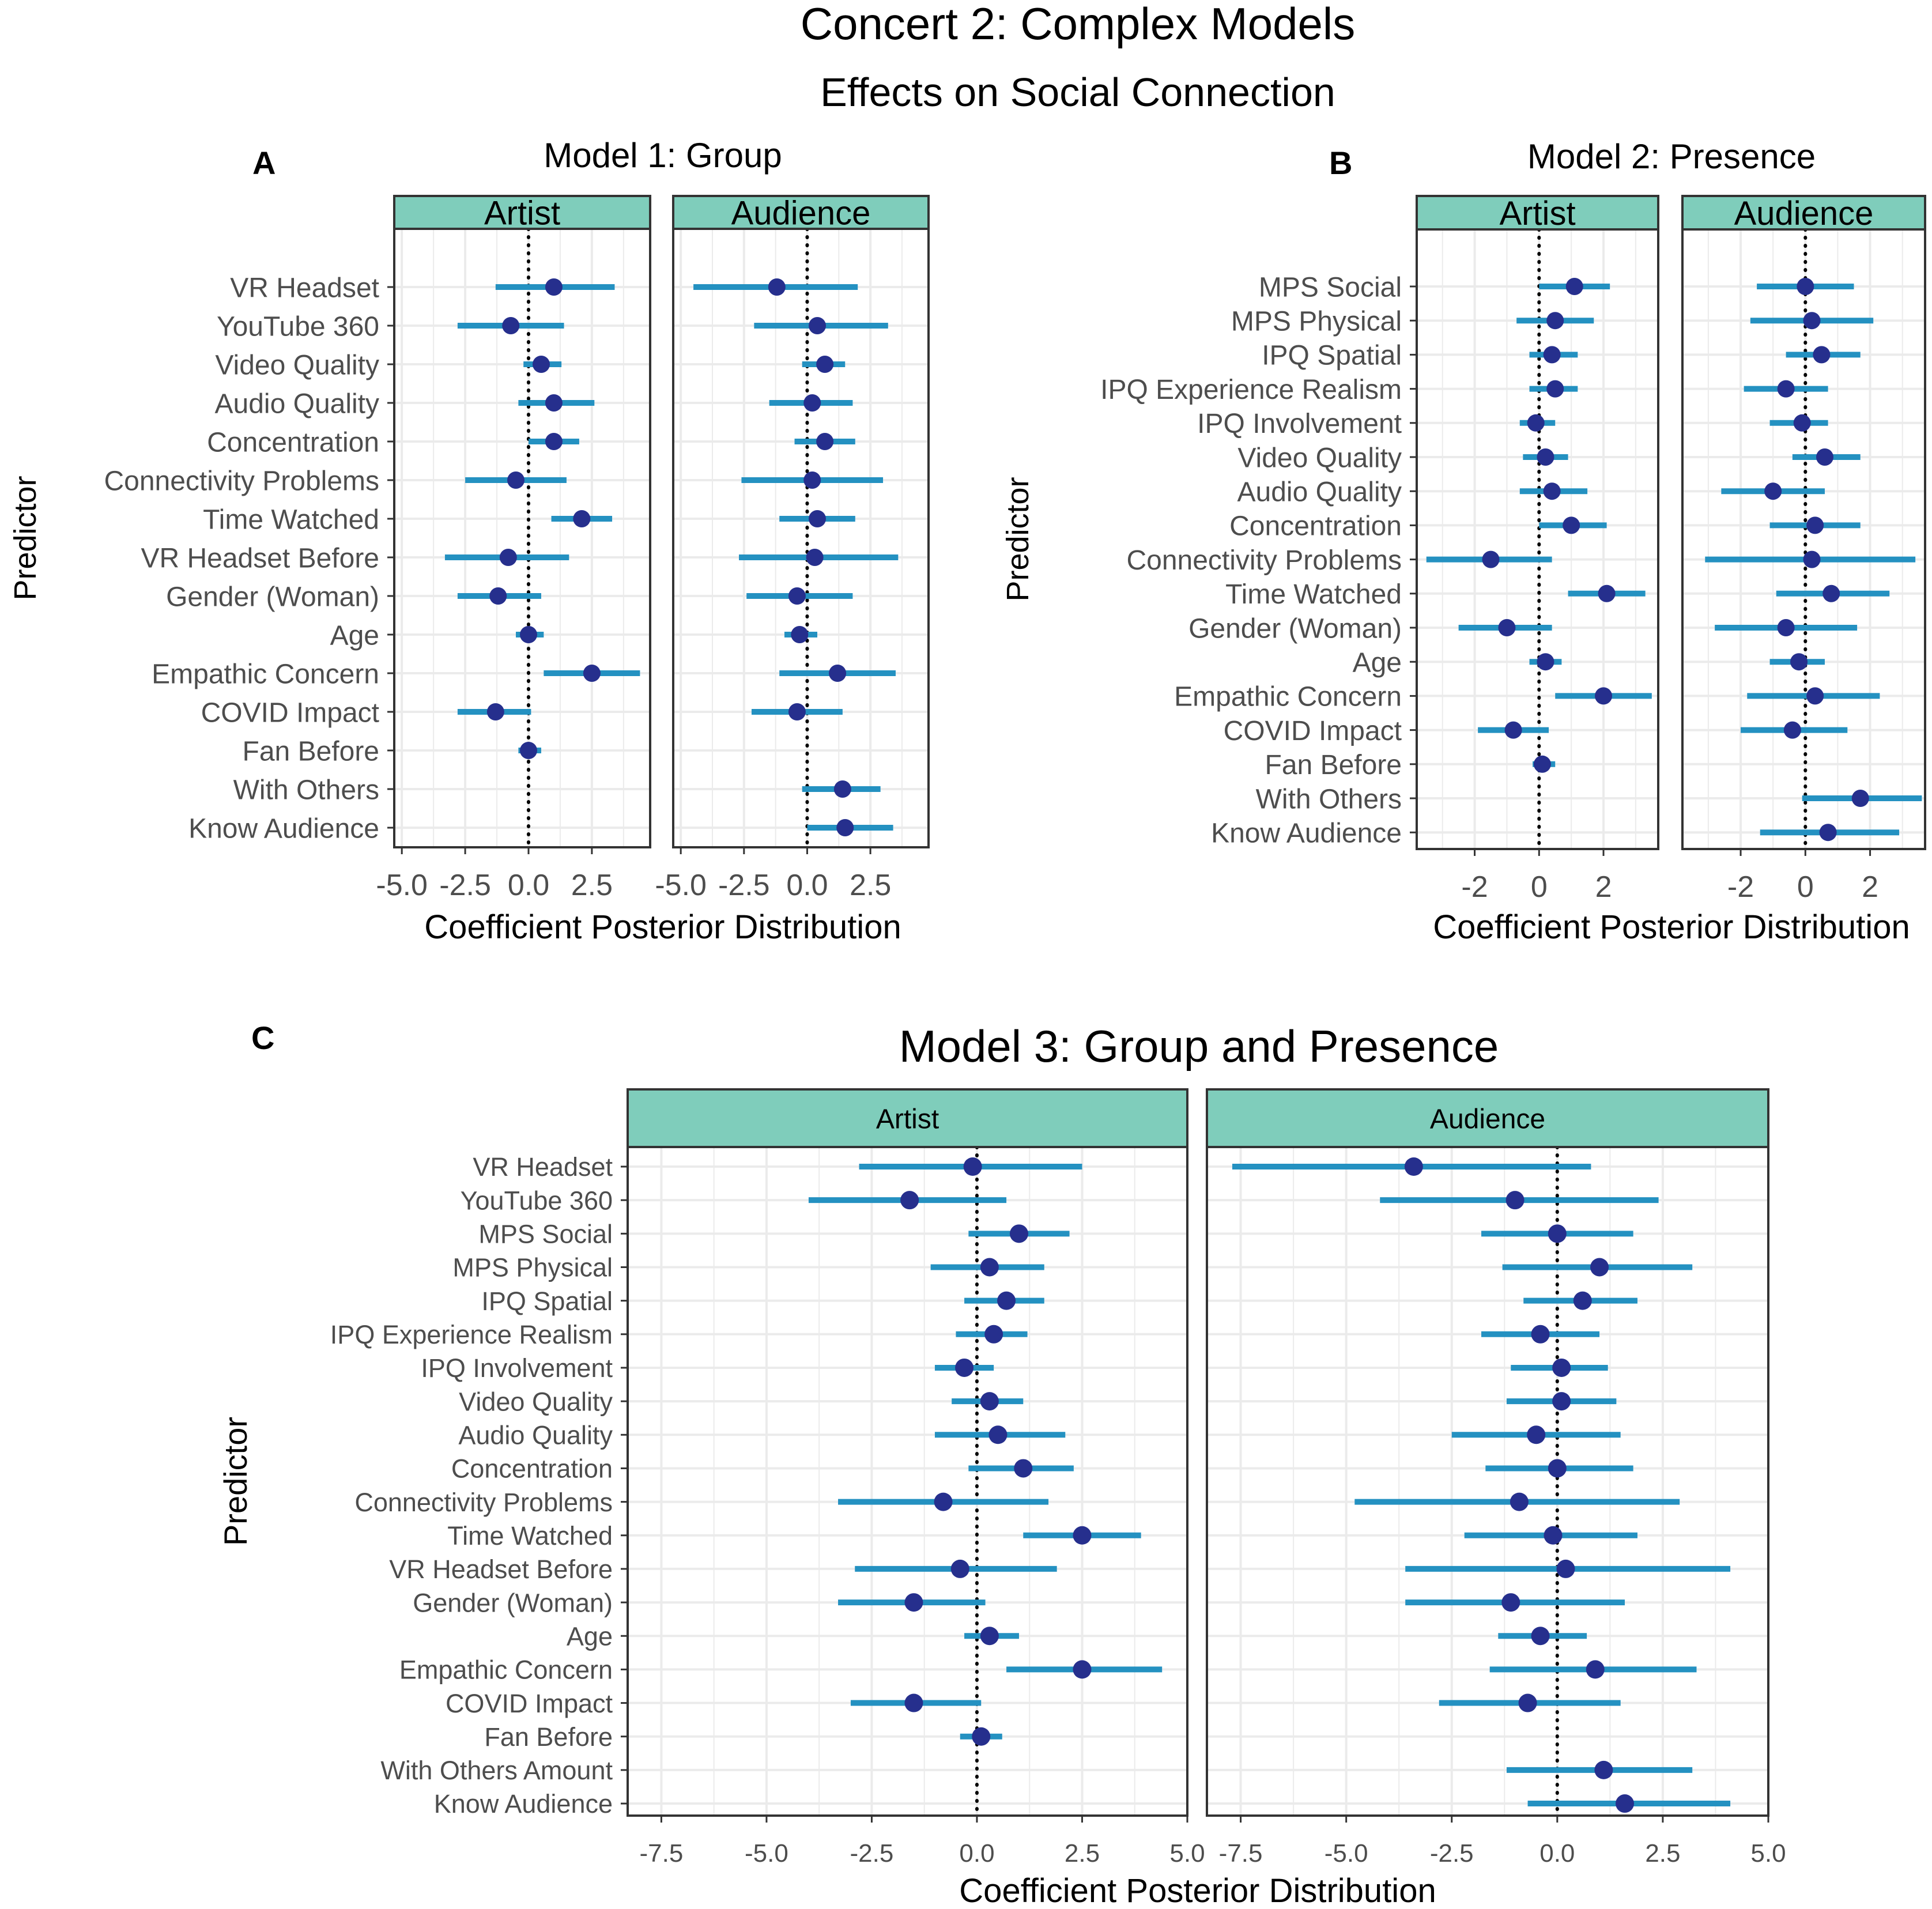 Image resolution: width=1932 pixels, height=1909 pixels. Describe the element at coordinates (1558, 1468) in the screenshot. I see `point-estimate-concentration` at that location.